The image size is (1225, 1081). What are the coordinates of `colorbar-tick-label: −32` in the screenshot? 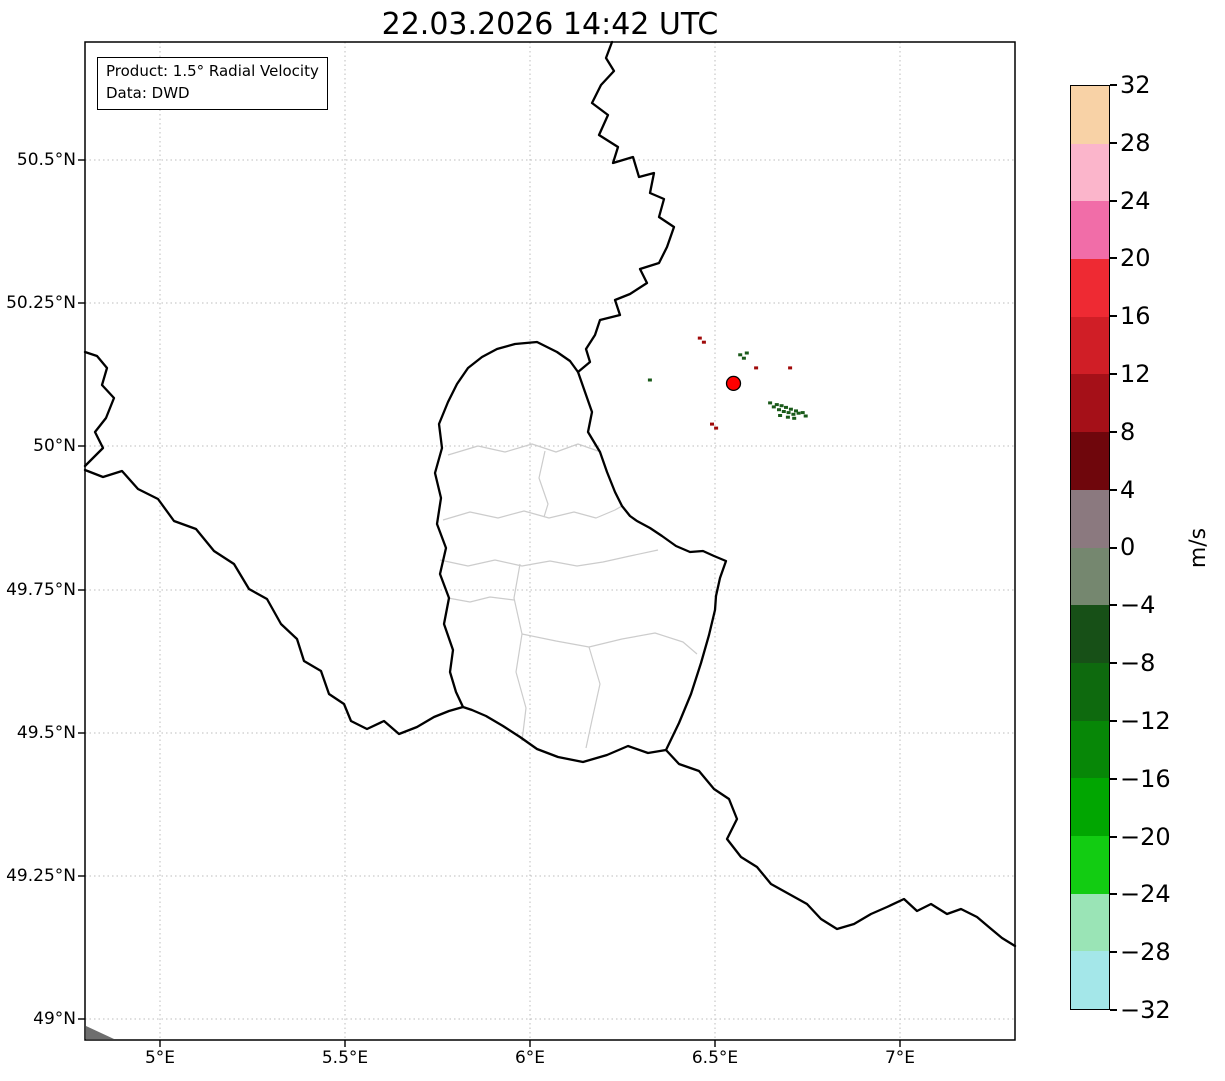 It's located at (1145, 1010).